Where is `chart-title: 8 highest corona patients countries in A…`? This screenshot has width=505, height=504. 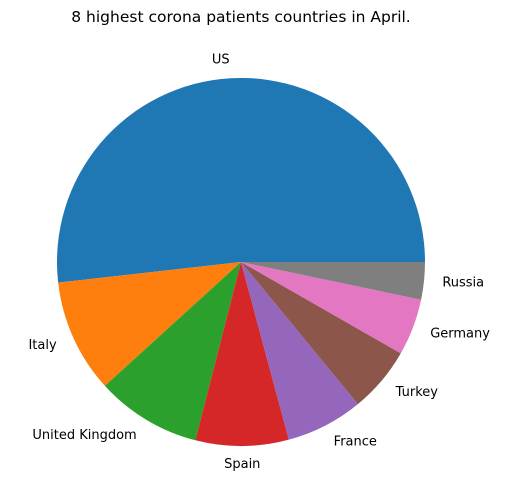 chart-title: 8 highest corona patients countries in A… is located at coordinates (241, 17).